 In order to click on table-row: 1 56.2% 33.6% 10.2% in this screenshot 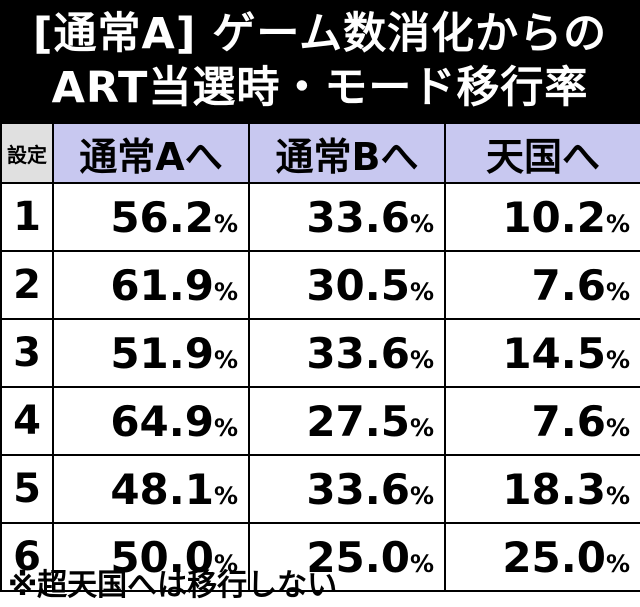, I will do `click(320, 217)`.